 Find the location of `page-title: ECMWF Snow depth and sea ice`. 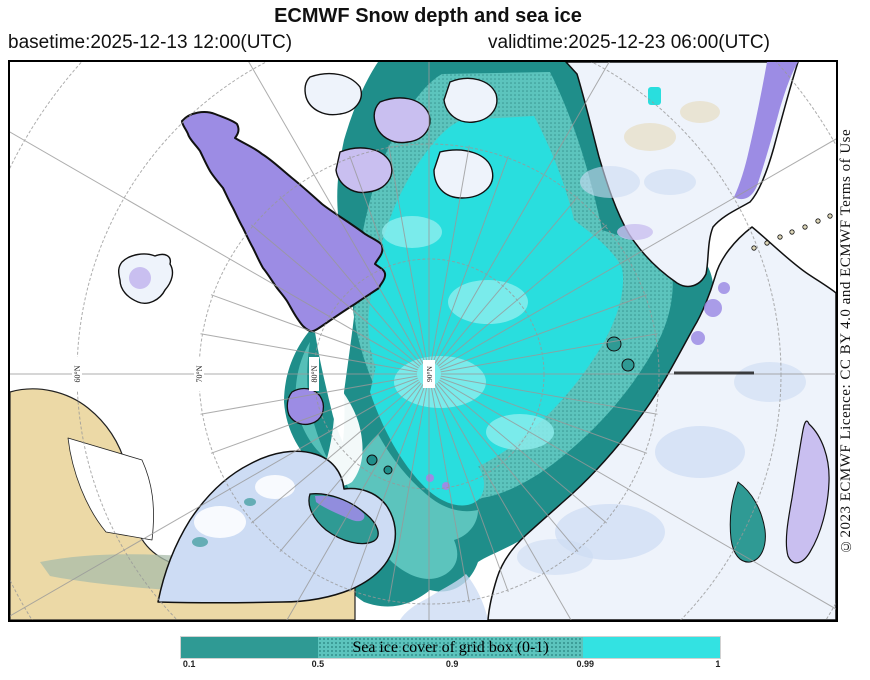

page-title: ECMWF Snow depth and sea ice is located at coordinates (428, 16).